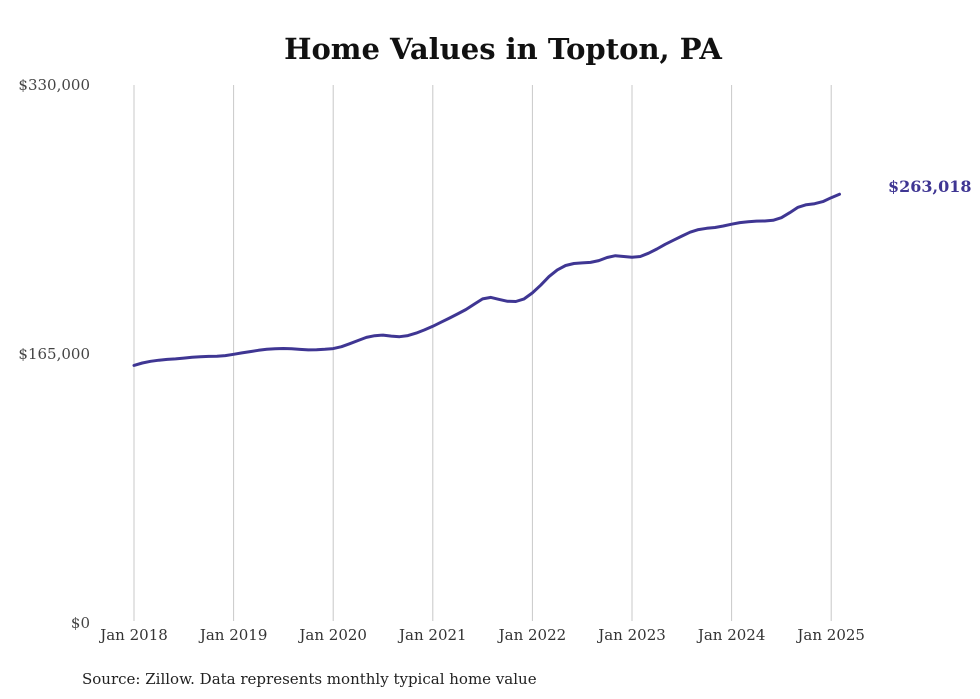 This screenshot has height=699, width=980. Describe the element at coordinates (54, 85) in the screenshot. I see `y-tick-label: $330,000` at that location.